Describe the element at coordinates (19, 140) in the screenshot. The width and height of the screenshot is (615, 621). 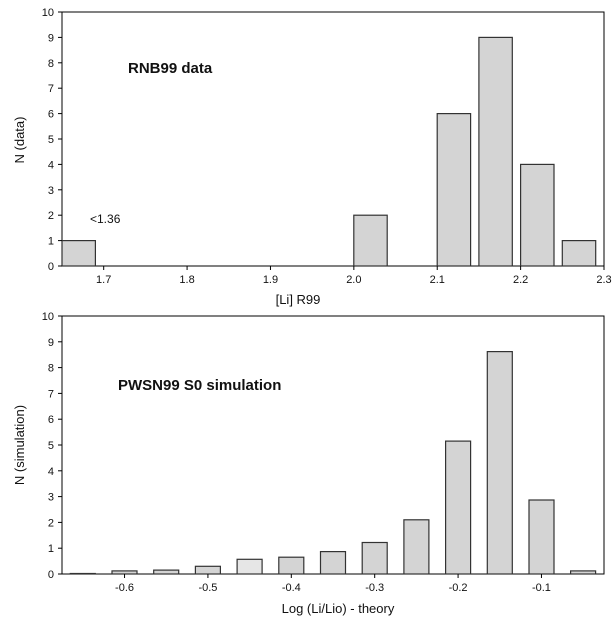
I see `top-y-axis-label: N (data)` at that location.